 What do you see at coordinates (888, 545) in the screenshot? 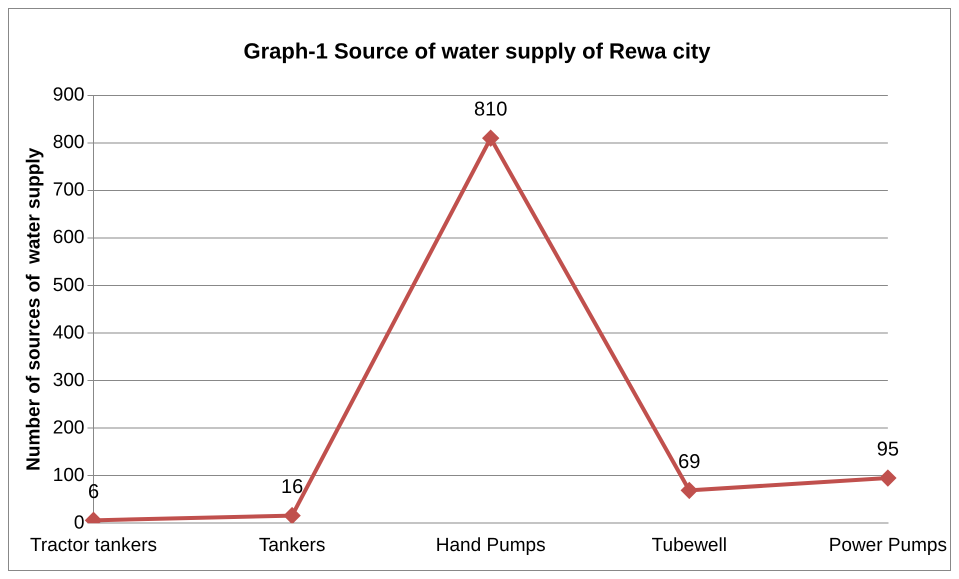
I see `x-tick-label: Power Pumps` at bounding box center [888, 545].